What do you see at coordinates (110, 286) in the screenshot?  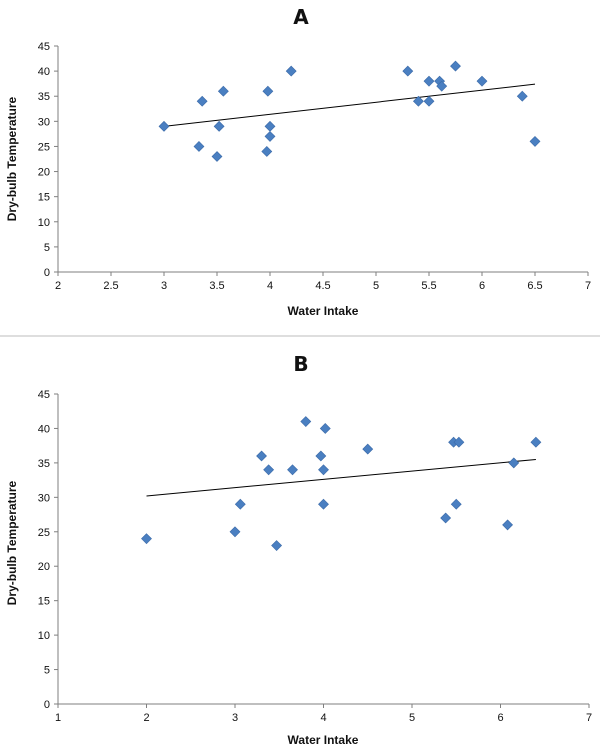 I see `x-tick-label: 2.5` at bounding box center [110, 286].